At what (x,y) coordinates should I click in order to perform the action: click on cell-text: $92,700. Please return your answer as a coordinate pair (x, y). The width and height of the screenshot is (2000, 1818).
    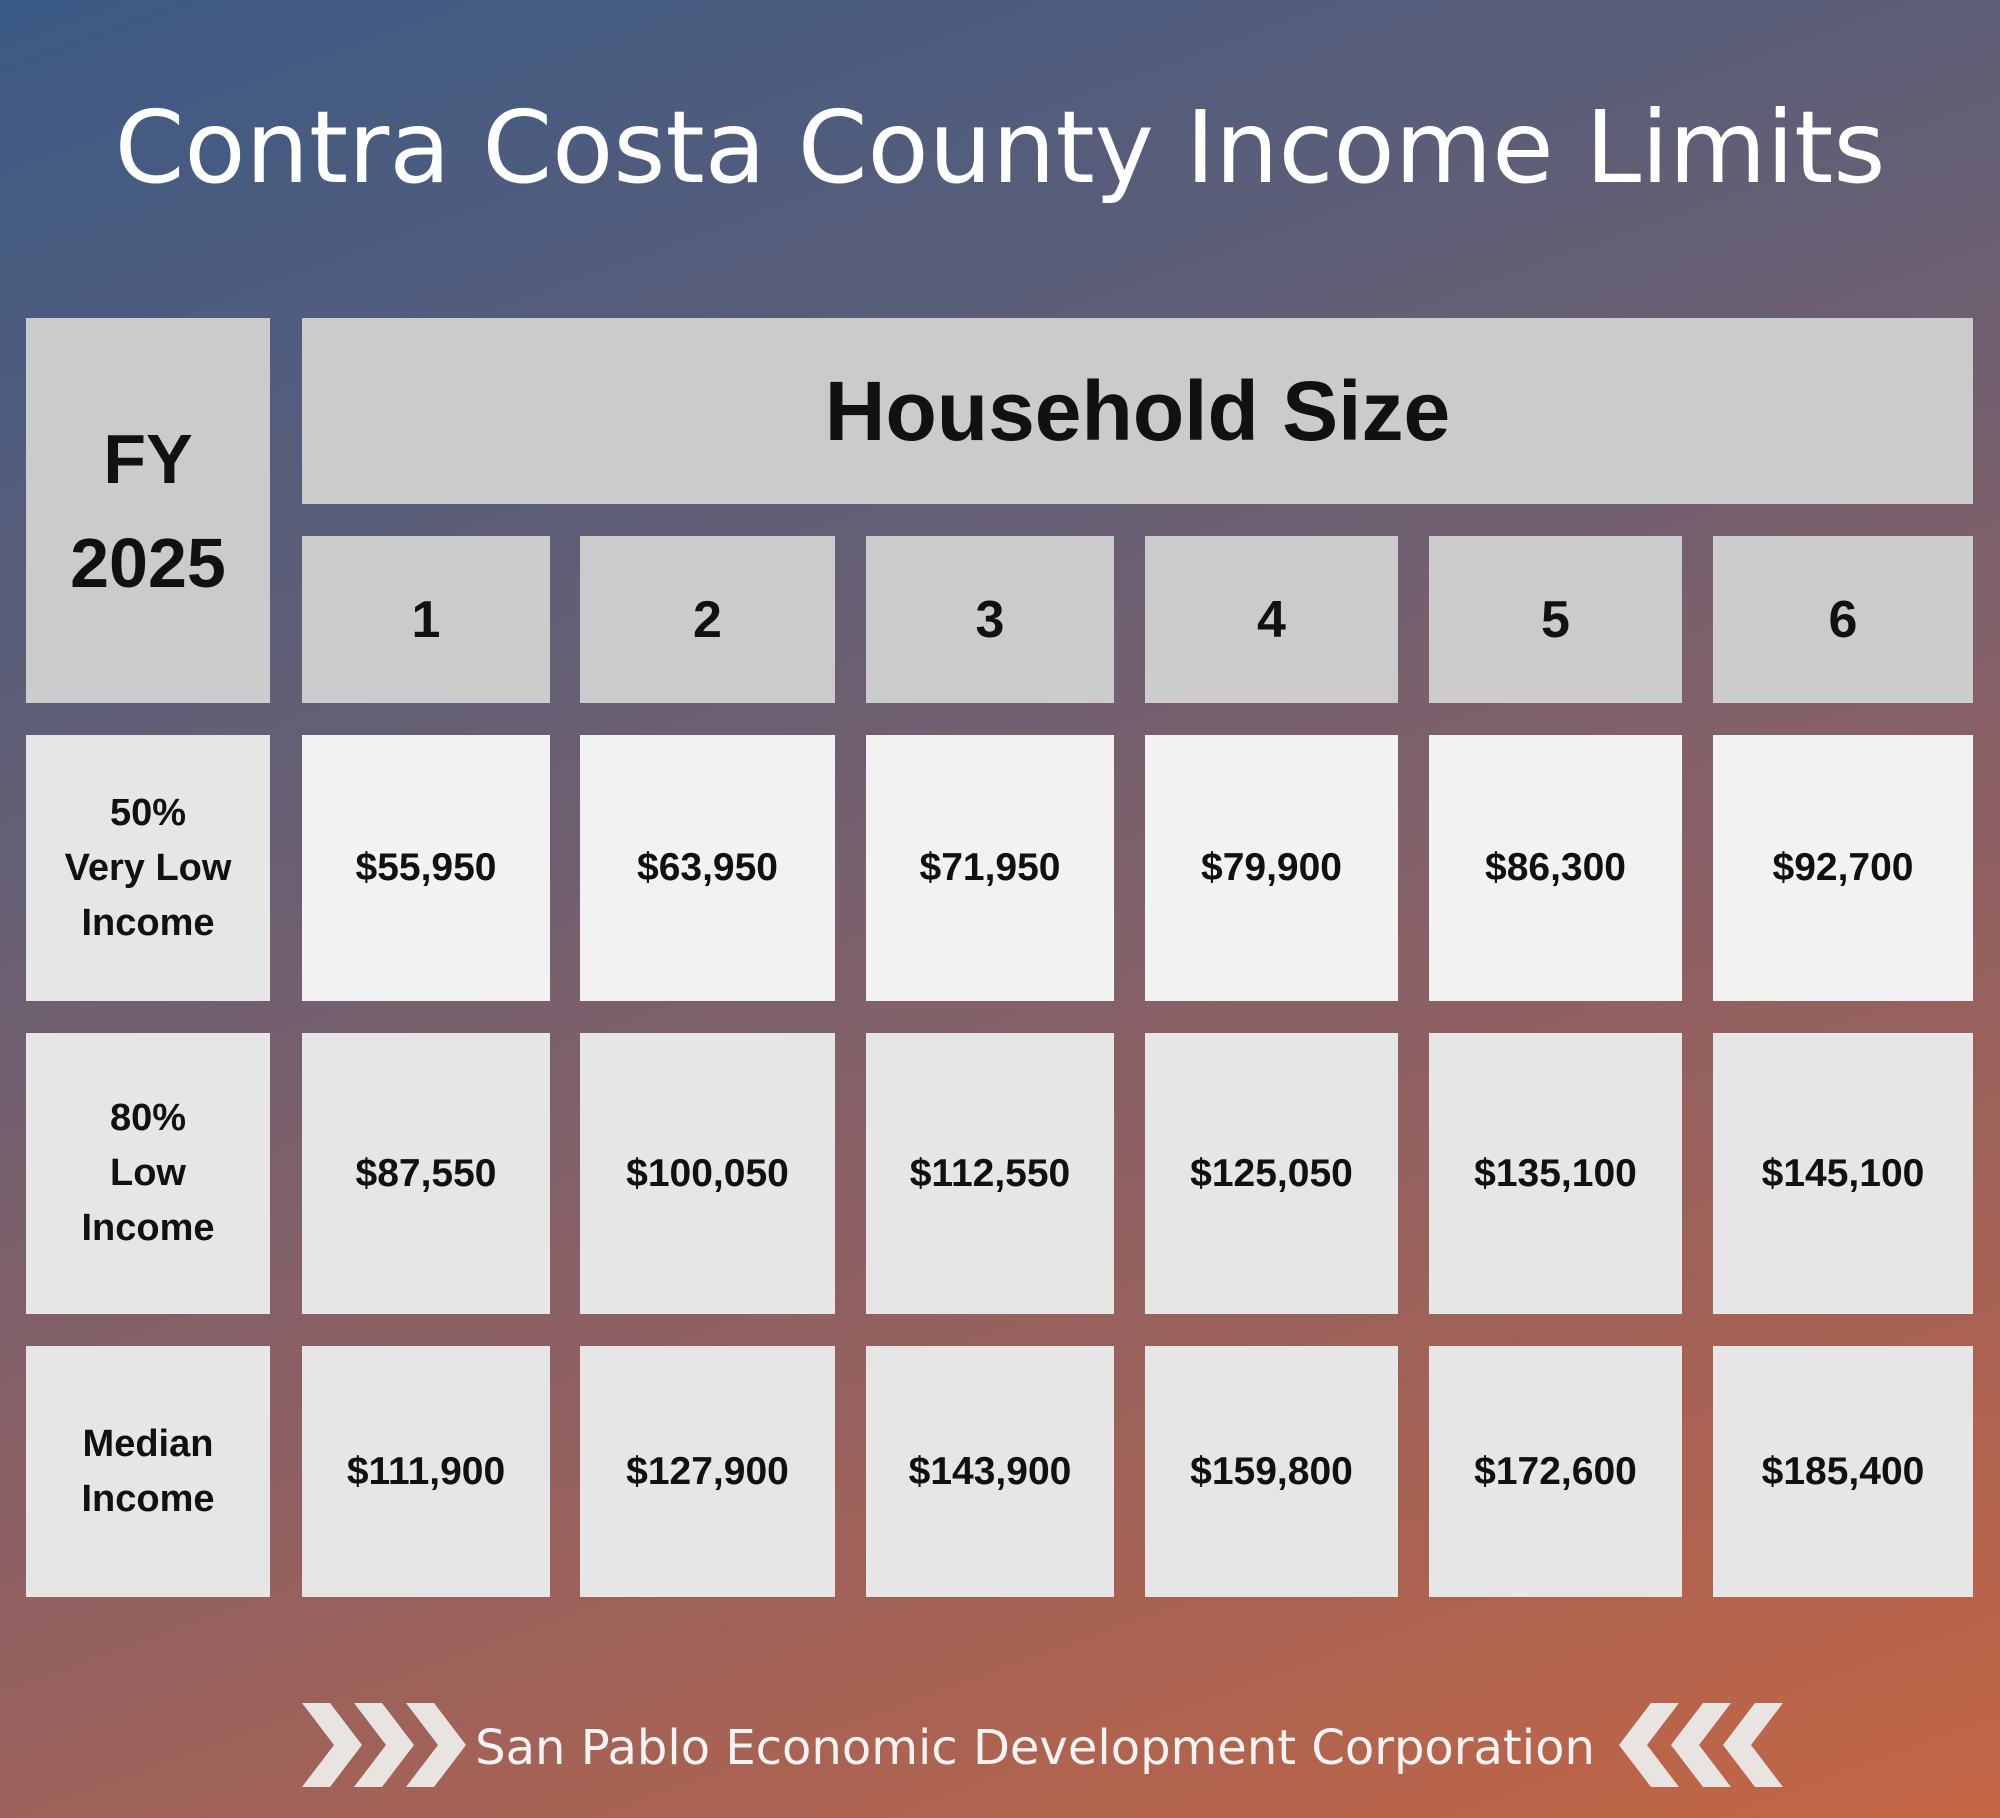
    Looking at the image, I should click on (1843, 867).